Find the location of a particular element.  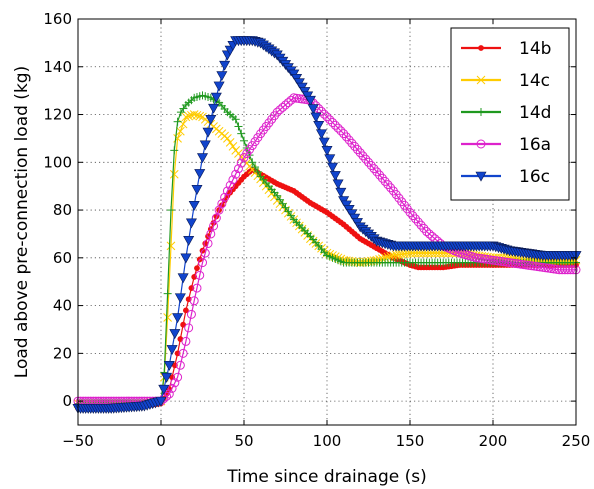

x-tick-label: 50 is located at coordinates (243, 441).